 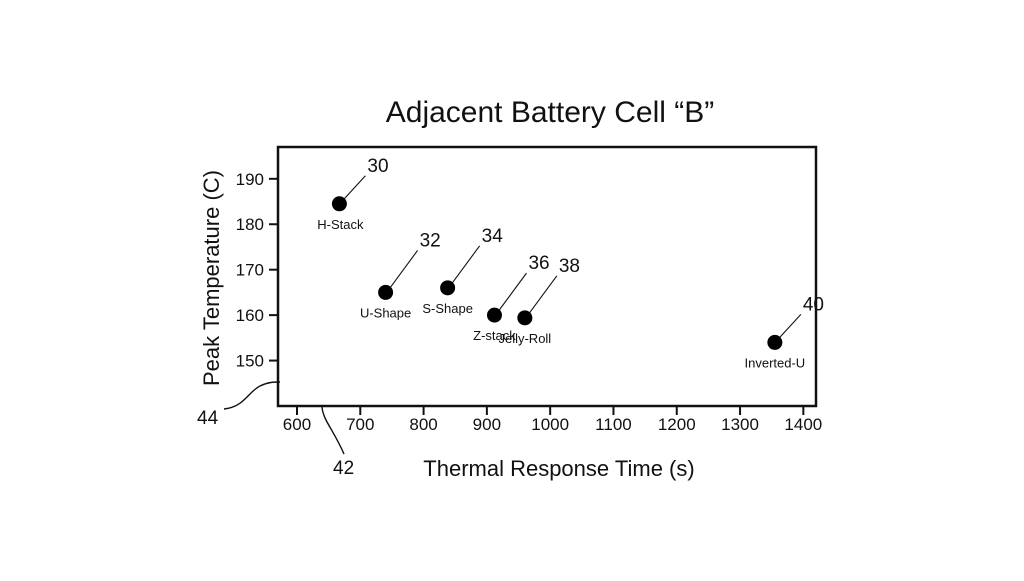 I want to click on leader-lines, so click(x=572, y=257).